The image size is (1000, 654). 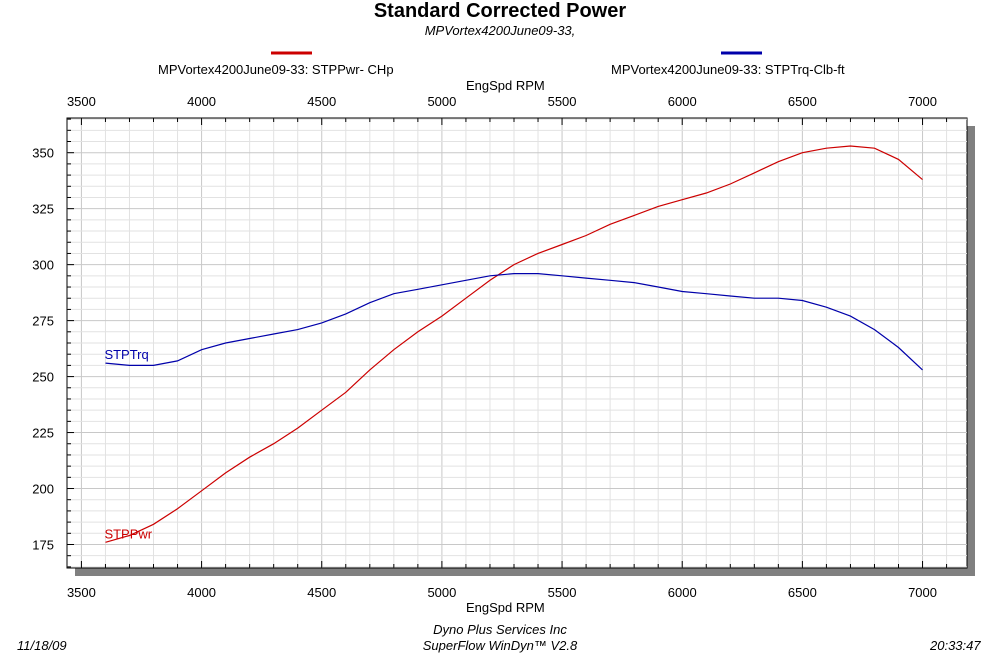 What do you see at coordinates (802, 101) in the screenshot?
I see `x-tick-label-top: 6500` at bounding box center [802, 101].